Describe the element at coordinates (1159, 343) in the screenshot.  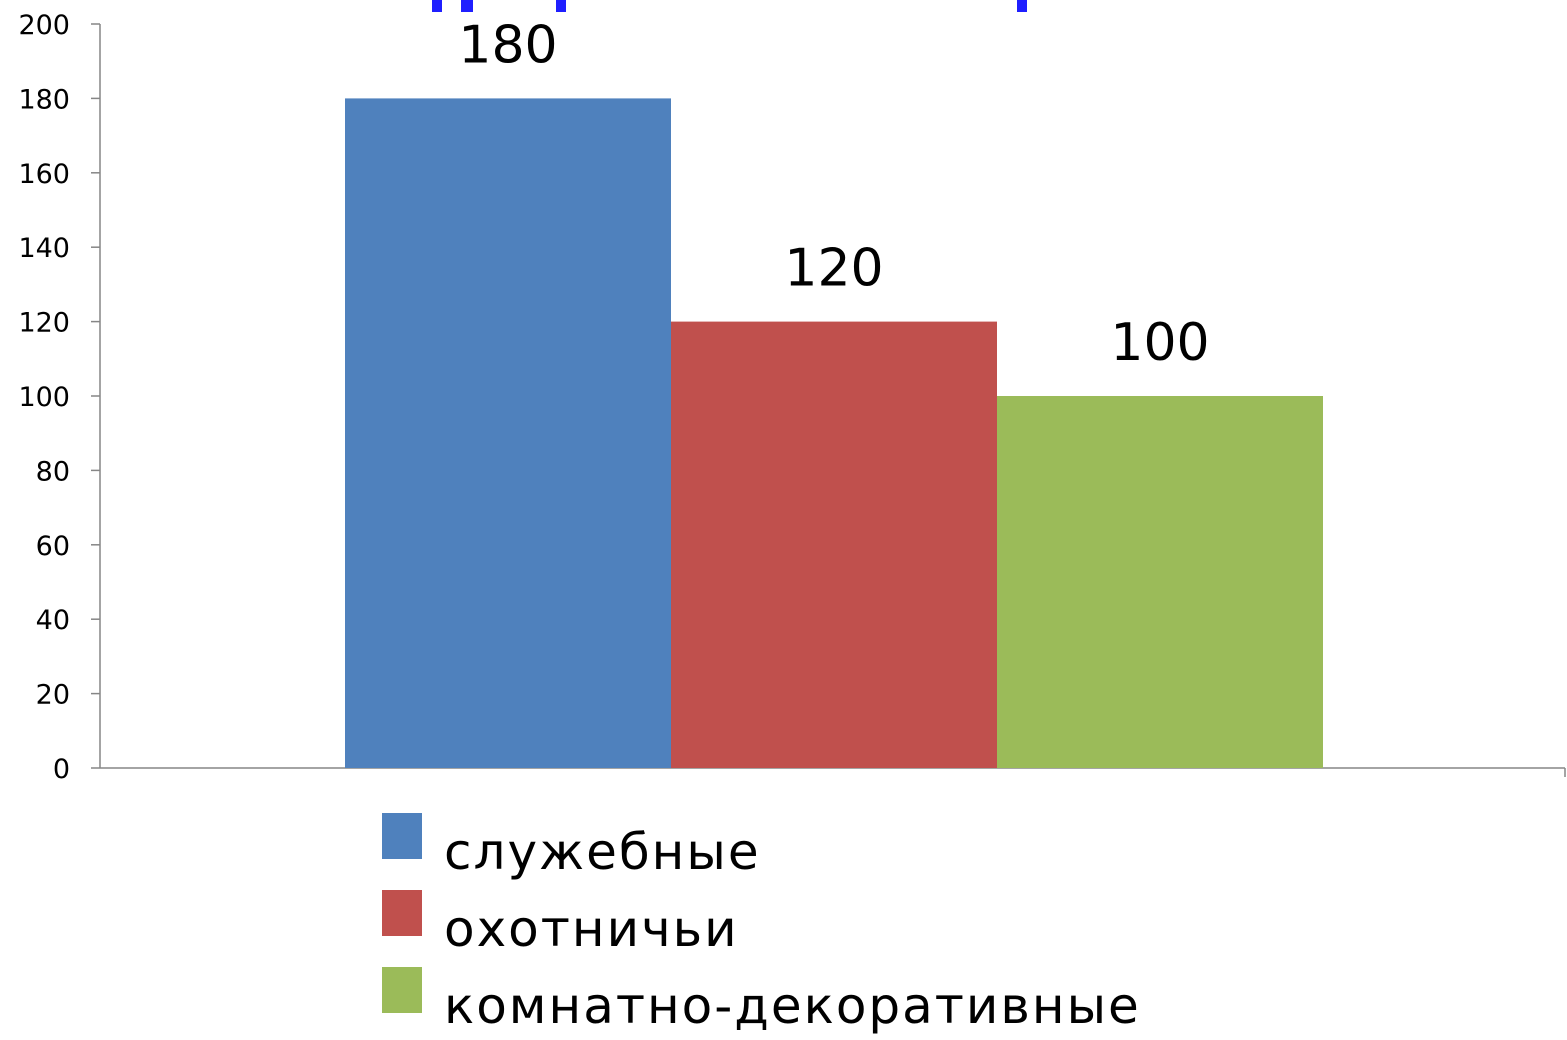
I see `data-label-3: 100` at that location.